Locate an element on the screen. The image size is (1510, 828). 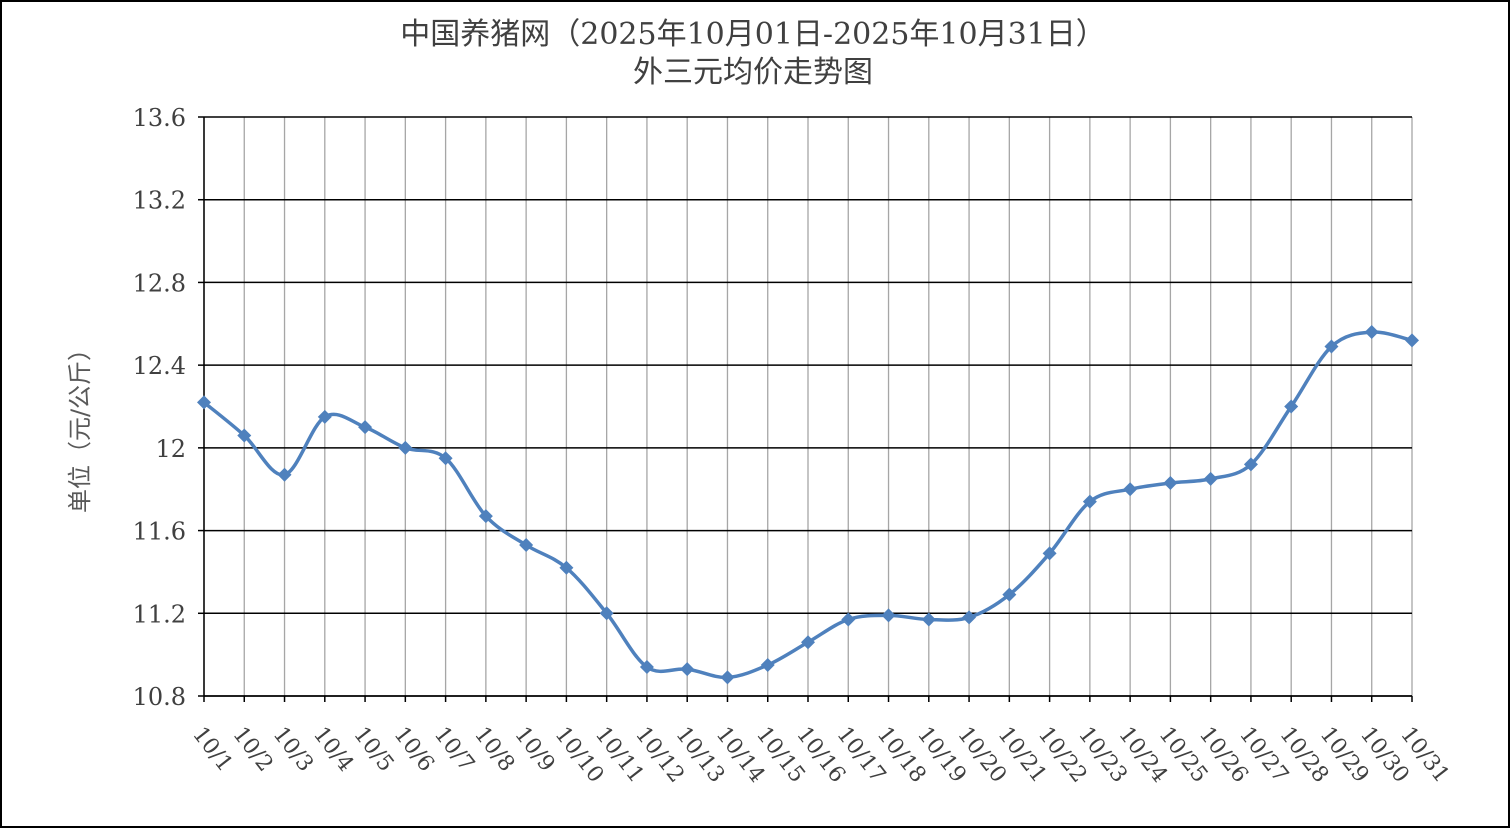
chart-title-line2: 外三元均价走势图 is located at coordinates (753, 72).